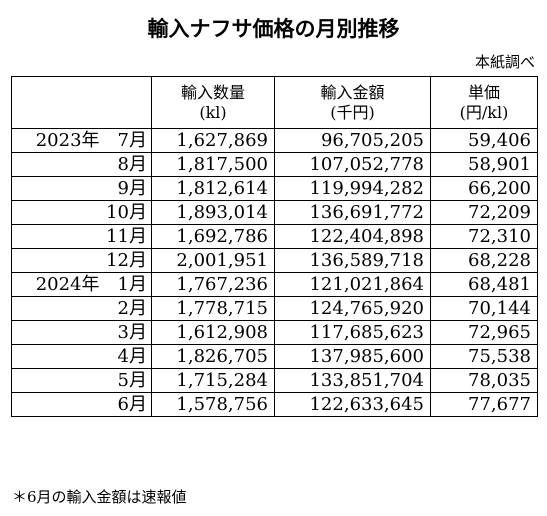 This screenshot has width=547, height=516. I want to click on table-row: 2023年 7月 1,627,869 96,705,205 59,406, so click(274, 140).